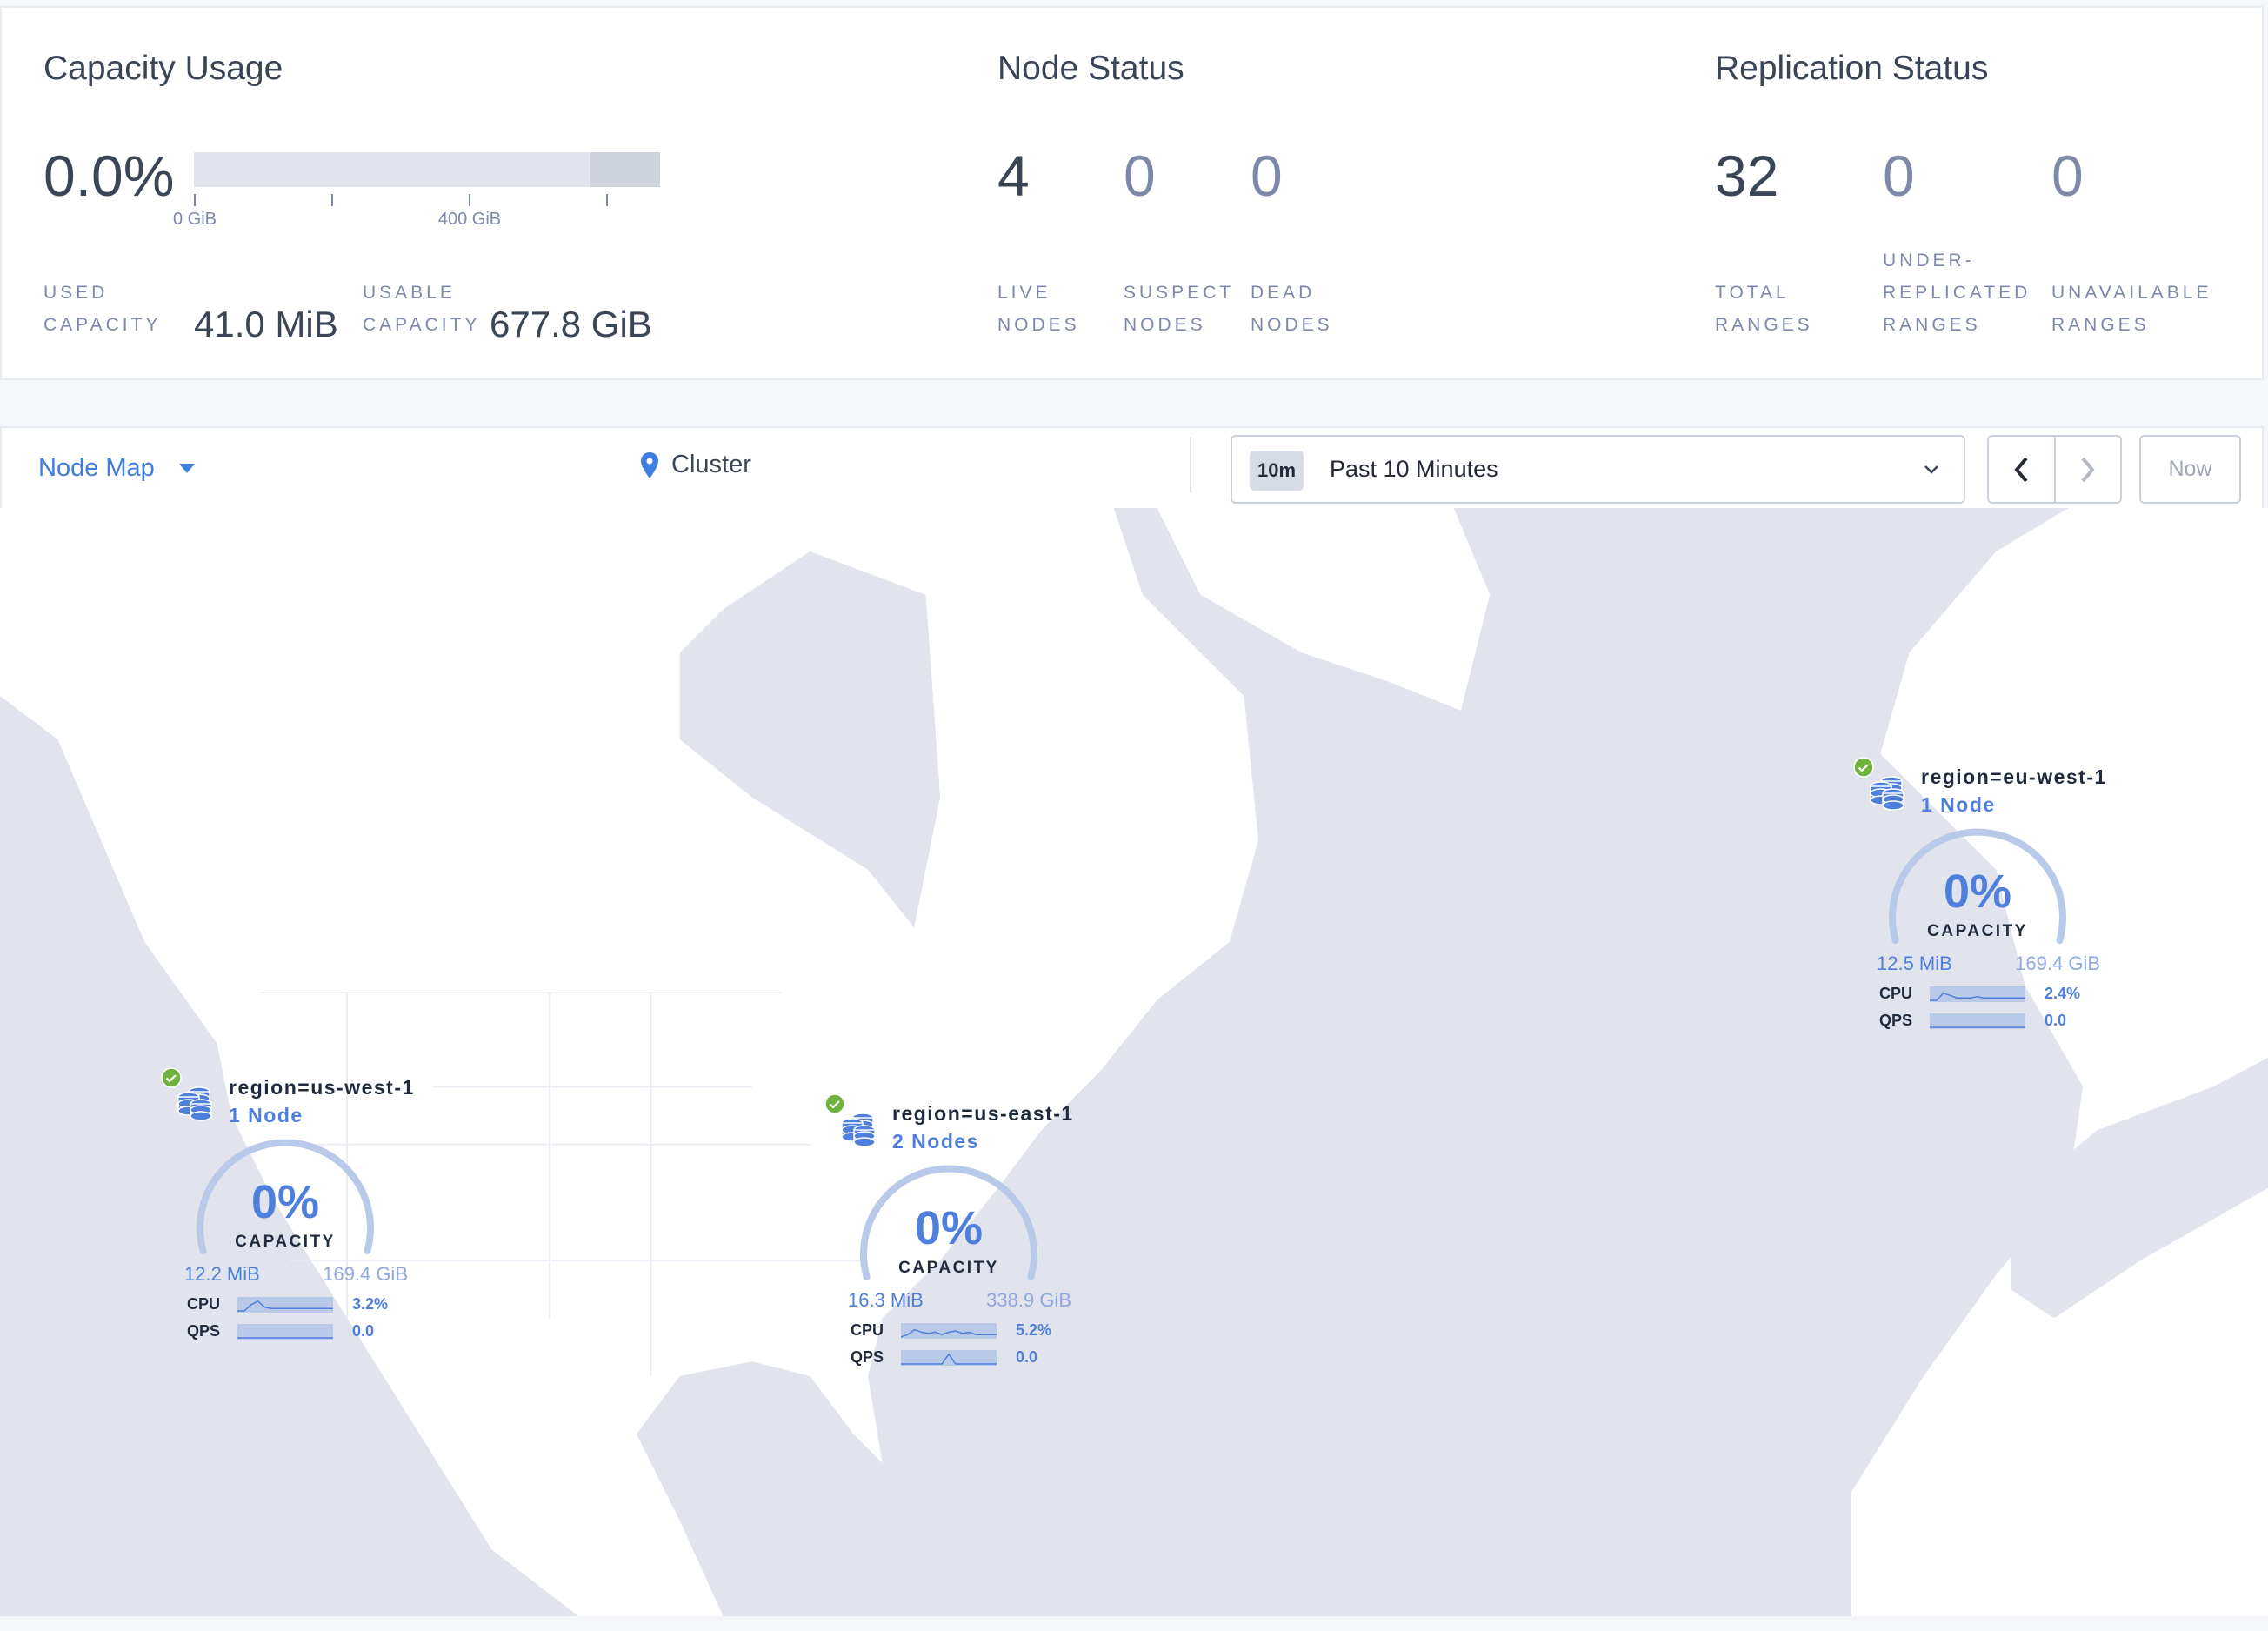 The image size is (2268, 1631). I want to click on locality-name: region=us-west-1, so click(322, 1087).